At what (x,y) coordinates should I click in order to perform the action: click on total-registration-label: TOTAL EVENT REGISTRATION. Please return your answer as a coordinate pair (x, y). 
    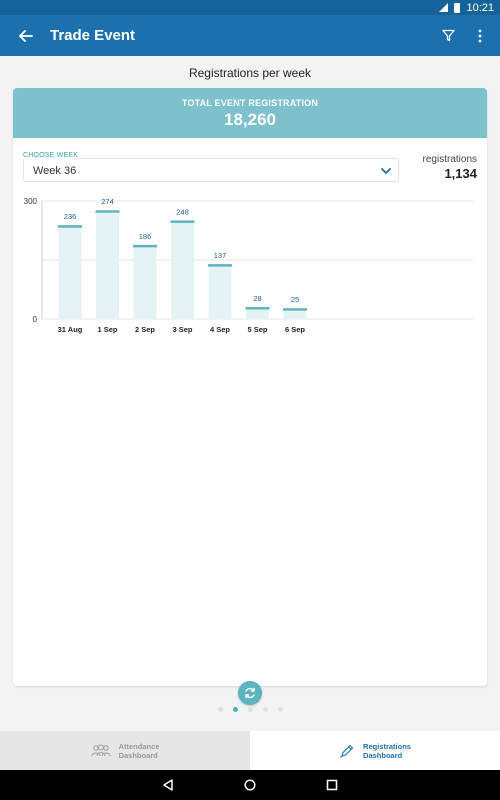
    Looking at the image, I should click on (250, 103).